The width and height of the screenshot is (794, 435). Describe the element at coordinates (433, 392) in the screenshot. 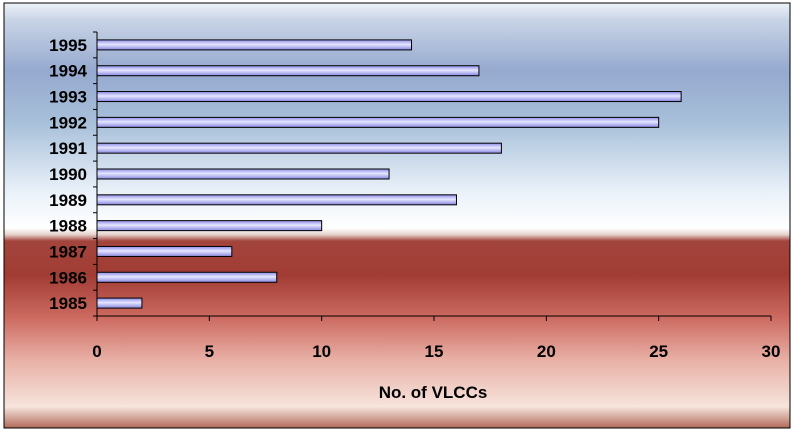

I see `x-axis-title: No. of VLCCs` at that location.